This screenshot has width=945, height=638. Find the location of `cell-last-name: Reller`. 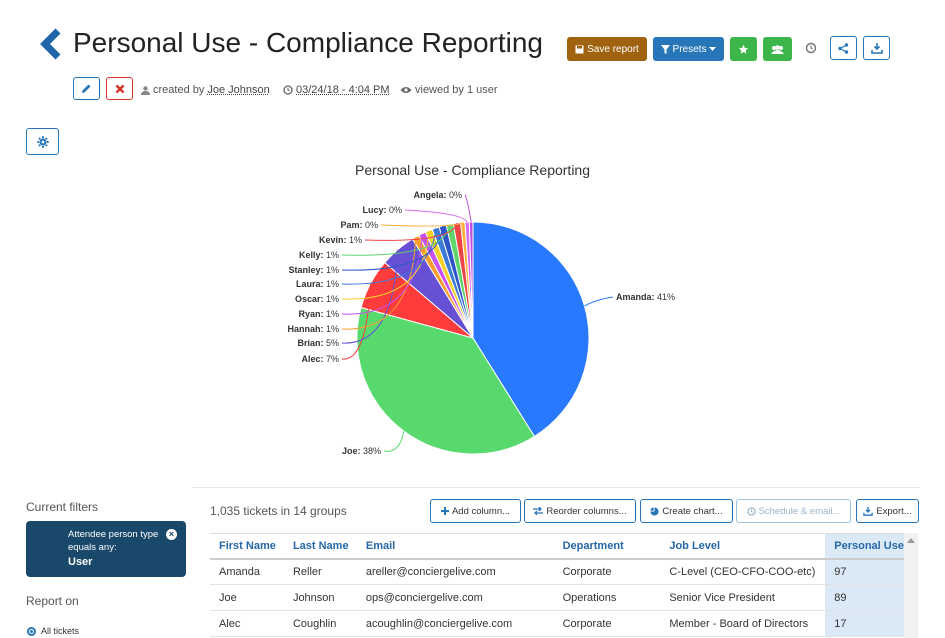

cell-last-name: Reller is located at coordinates (320, 571).